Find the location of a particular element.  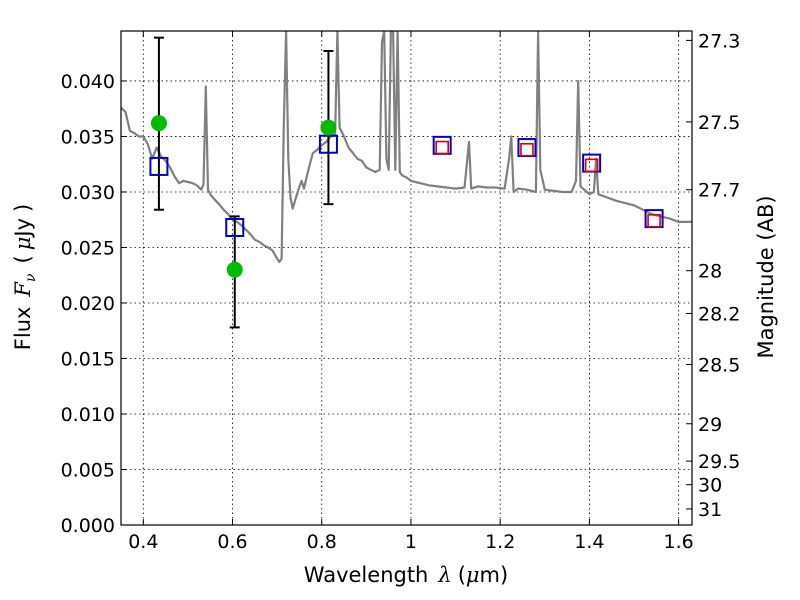

y-tick-label: 0.040 is located at coordinates (88, 82).